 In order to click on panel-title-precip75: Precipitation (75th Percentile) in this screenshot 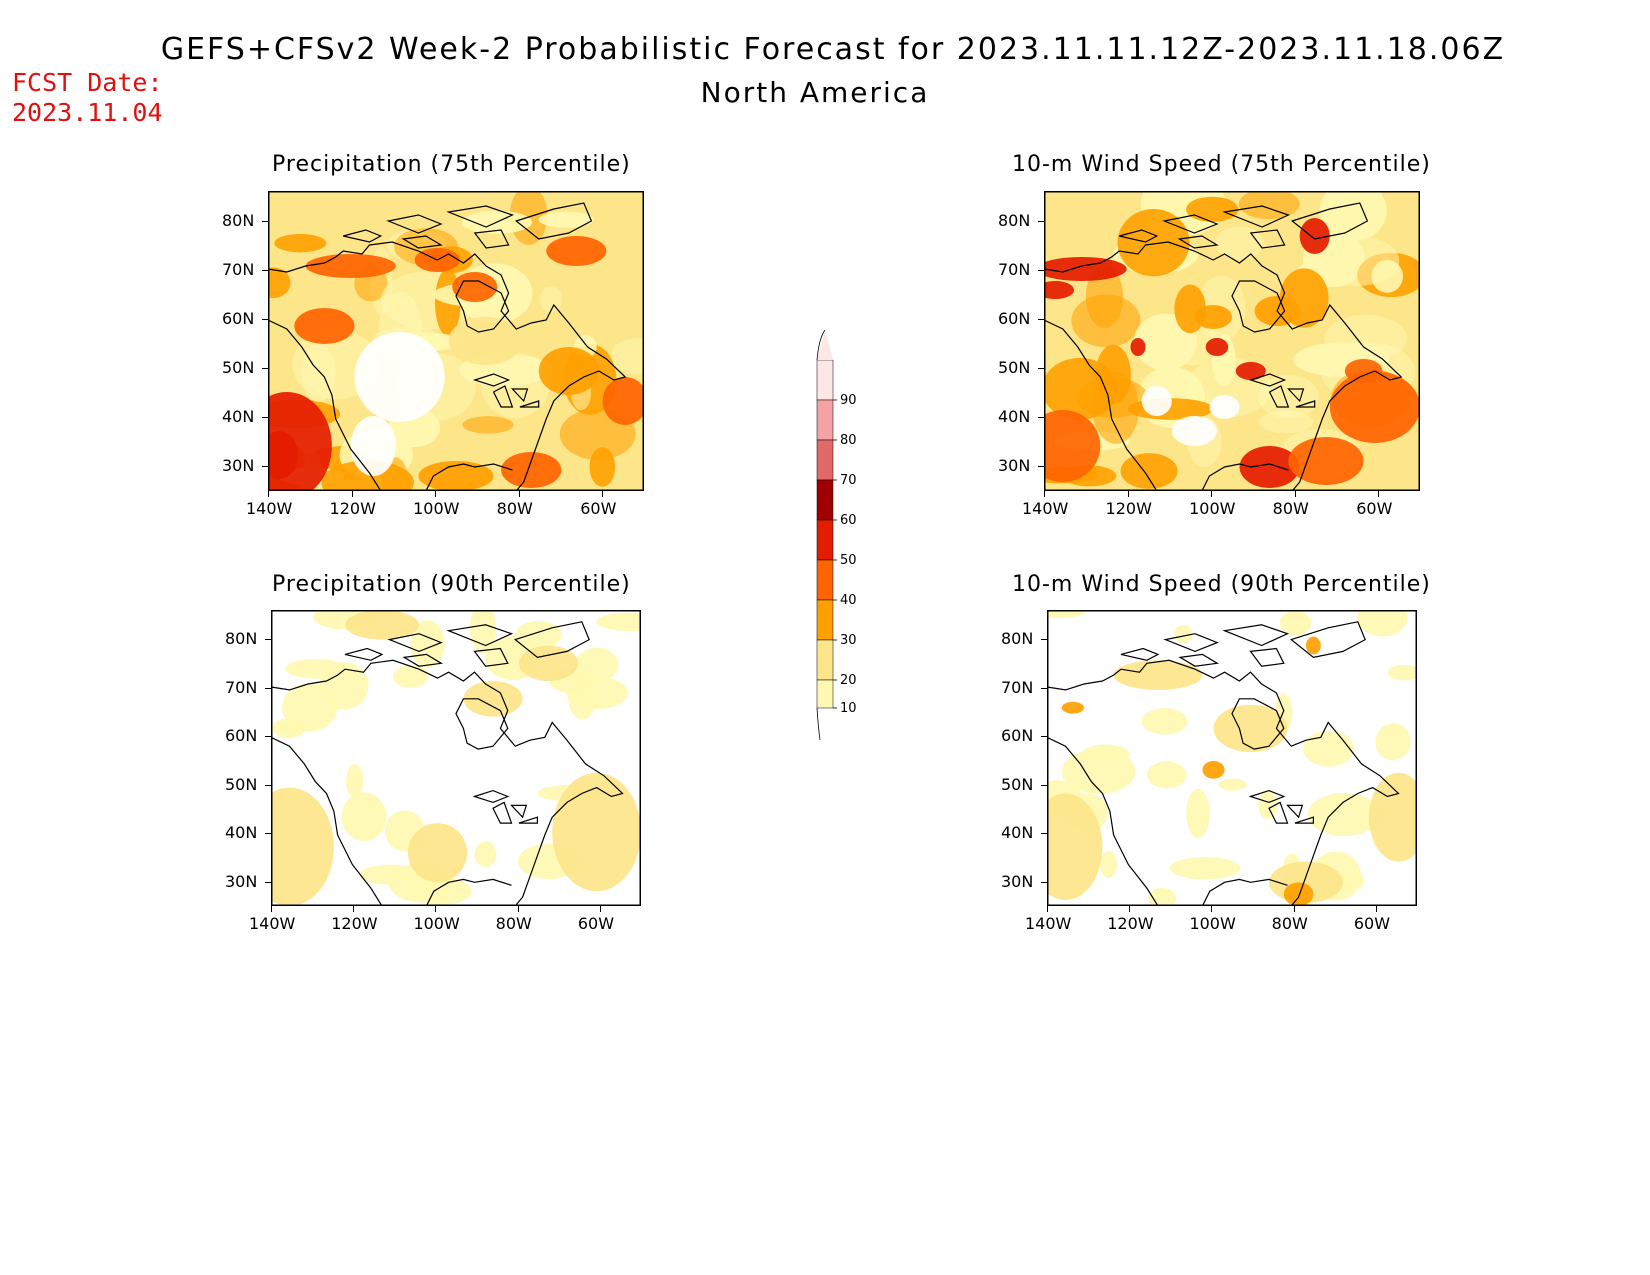, I will do `click(451, 164)`.